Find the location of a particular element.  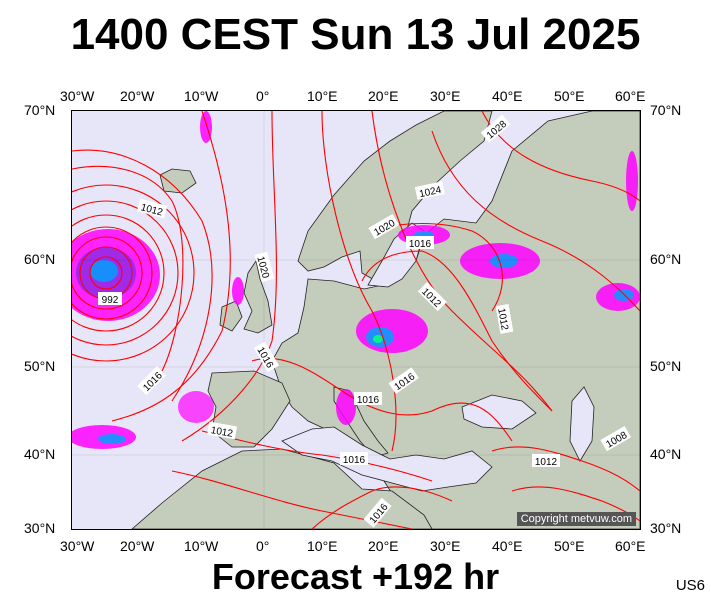

low-pressure-rain-core is located at coordinates (104, 271).